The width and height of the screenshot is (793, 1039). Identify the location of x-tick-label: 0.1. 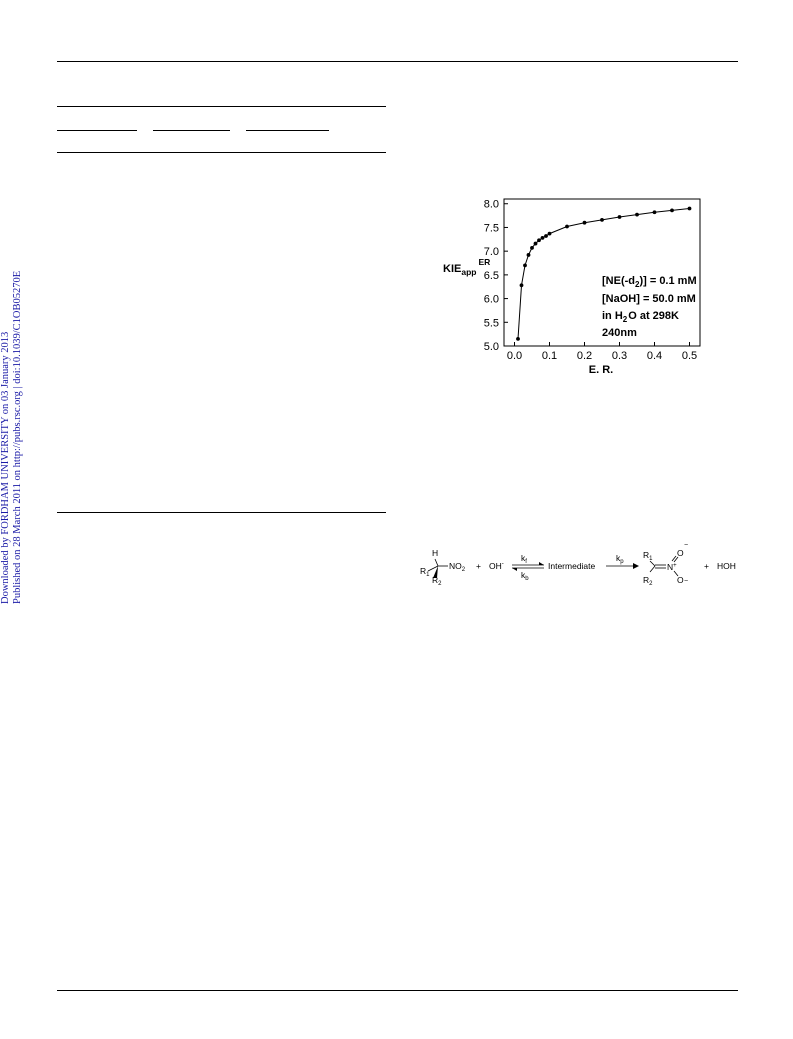
(549, 356).